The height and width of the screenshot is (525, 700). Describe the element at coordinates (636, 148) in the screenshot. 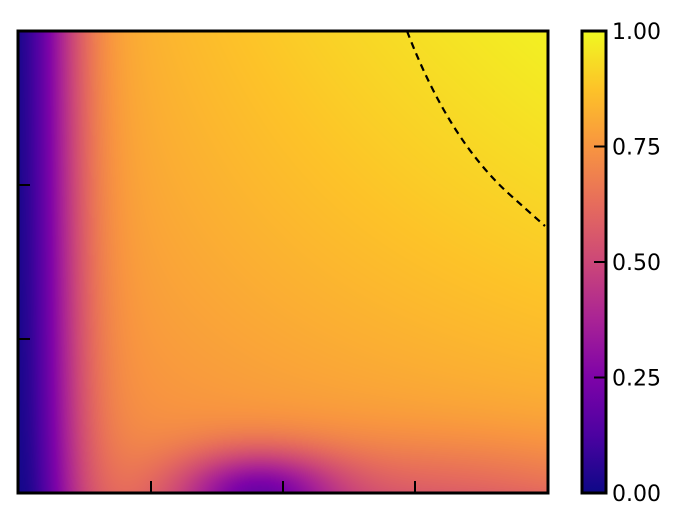

I see `colorbar-tick-label-3: 0.75` at that location.